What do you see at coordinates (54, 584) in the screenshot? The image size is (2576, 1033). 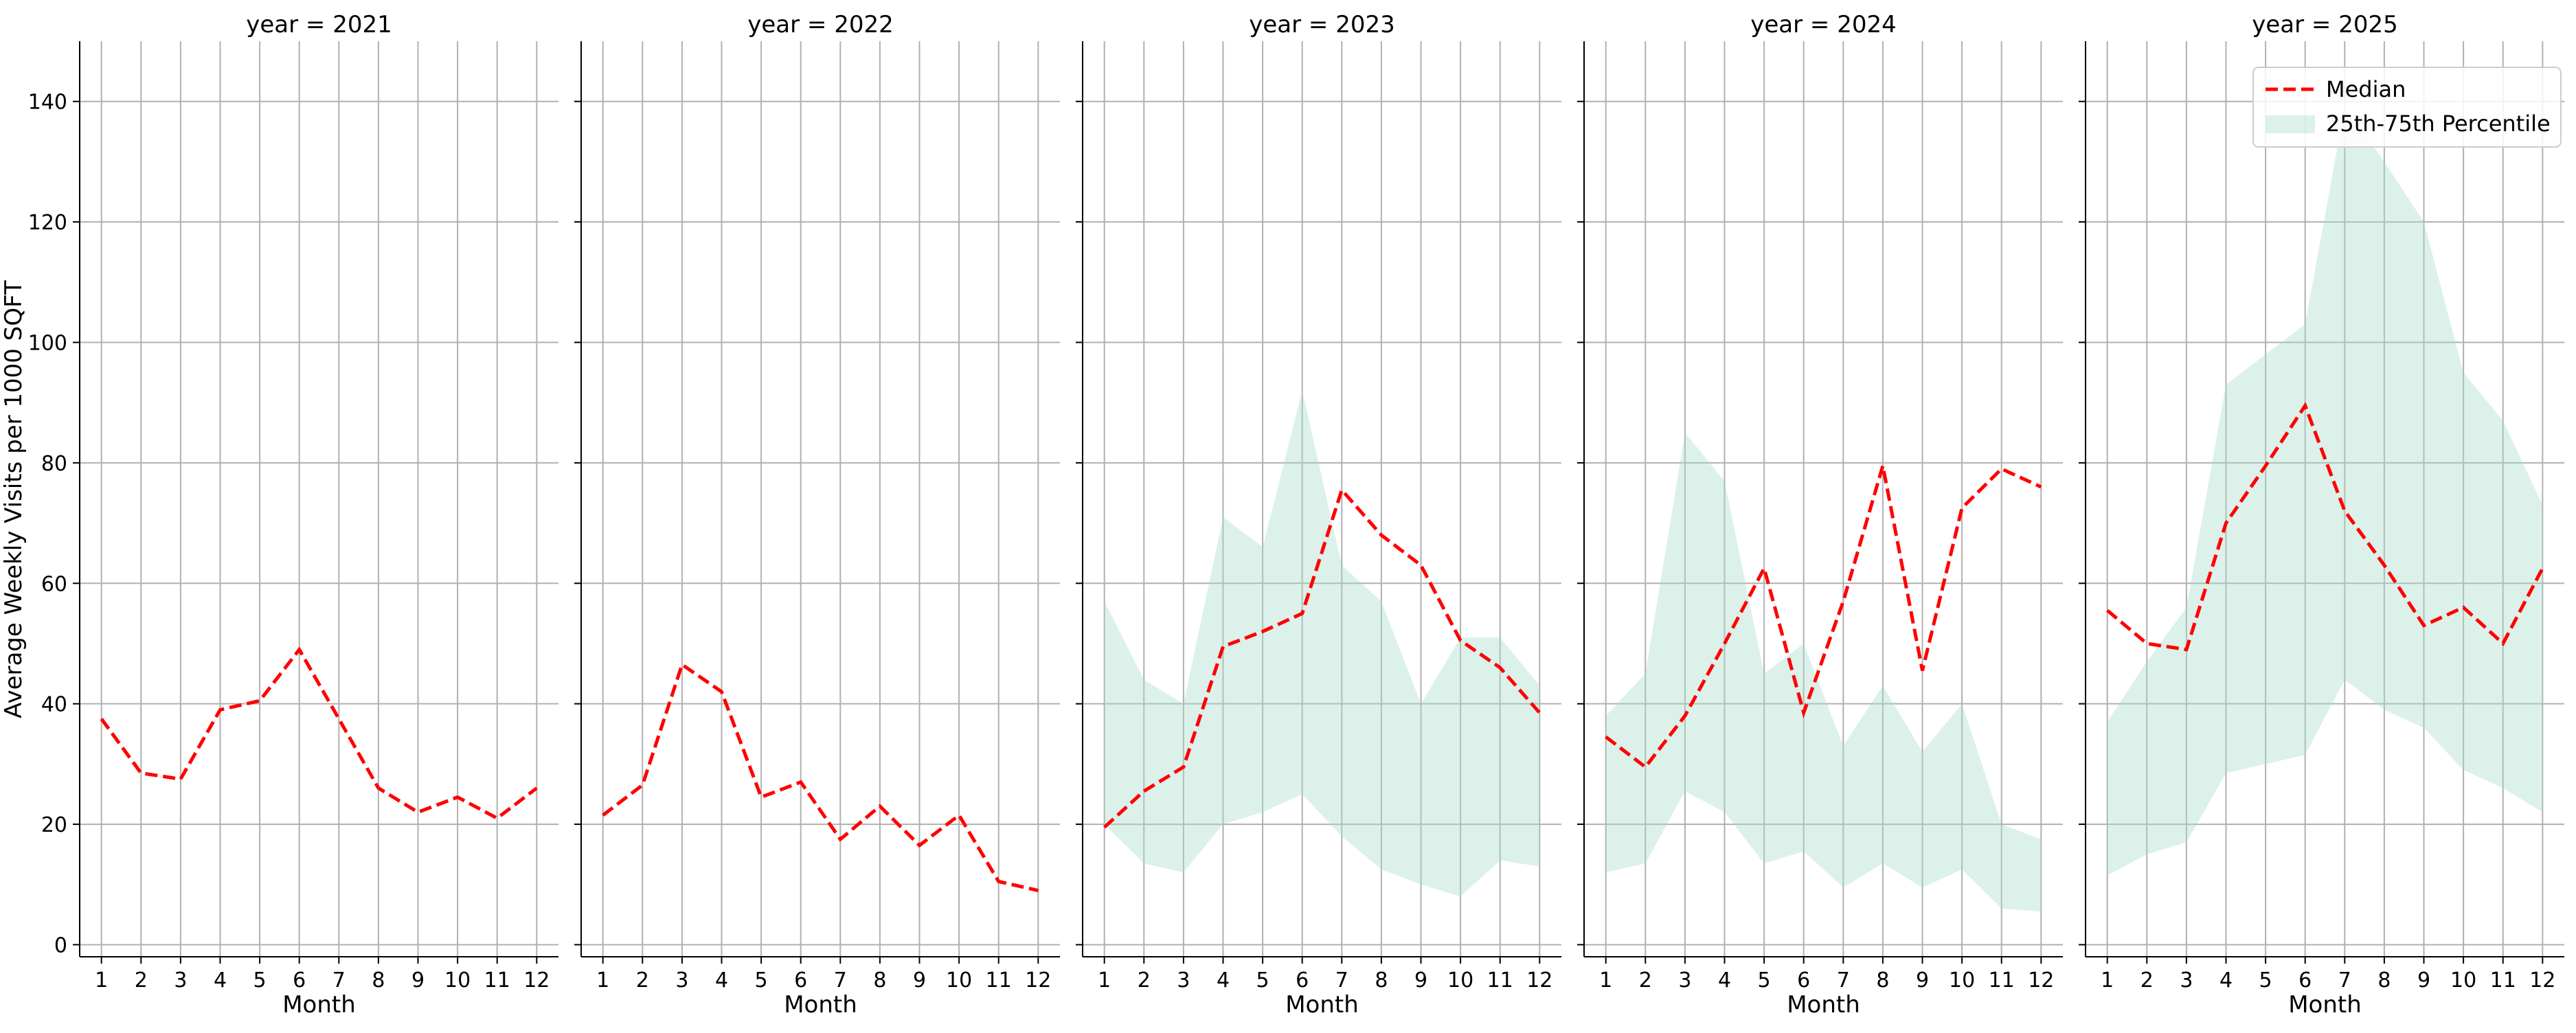 I see `y-tick-label: 60` at bounding box center [54, 584].